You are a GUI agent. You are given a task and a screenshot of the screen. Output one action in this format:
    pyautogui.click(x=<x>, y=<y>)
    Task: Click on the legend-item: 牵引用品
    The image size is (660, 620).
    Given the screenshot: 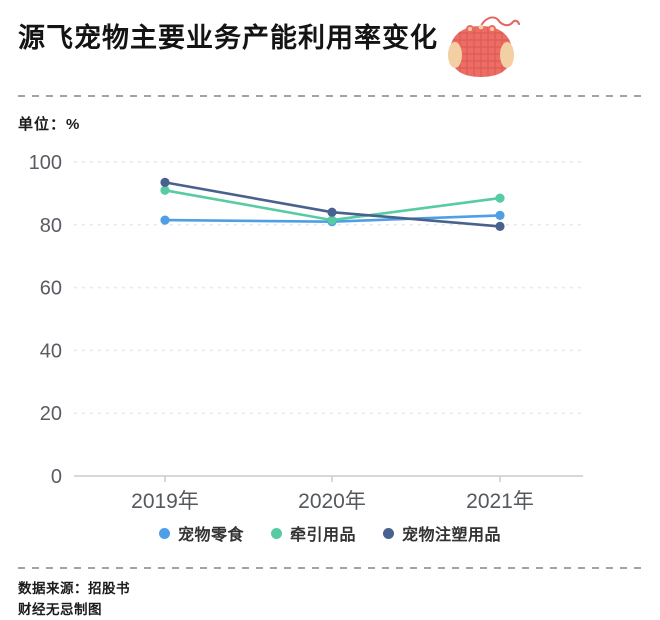 What is the action you would take?
    pyautogui.click(x=313, y=533)
    